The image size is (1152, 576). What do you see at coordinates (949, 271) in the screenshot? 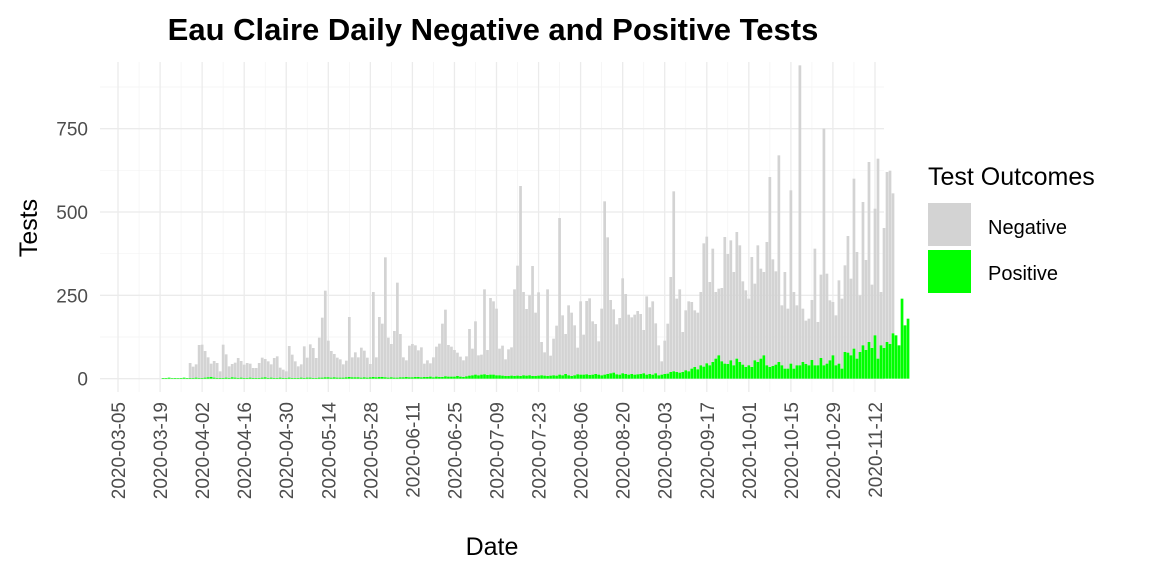
I see `legend-swatch-positive` at bounding box center [949, 271].